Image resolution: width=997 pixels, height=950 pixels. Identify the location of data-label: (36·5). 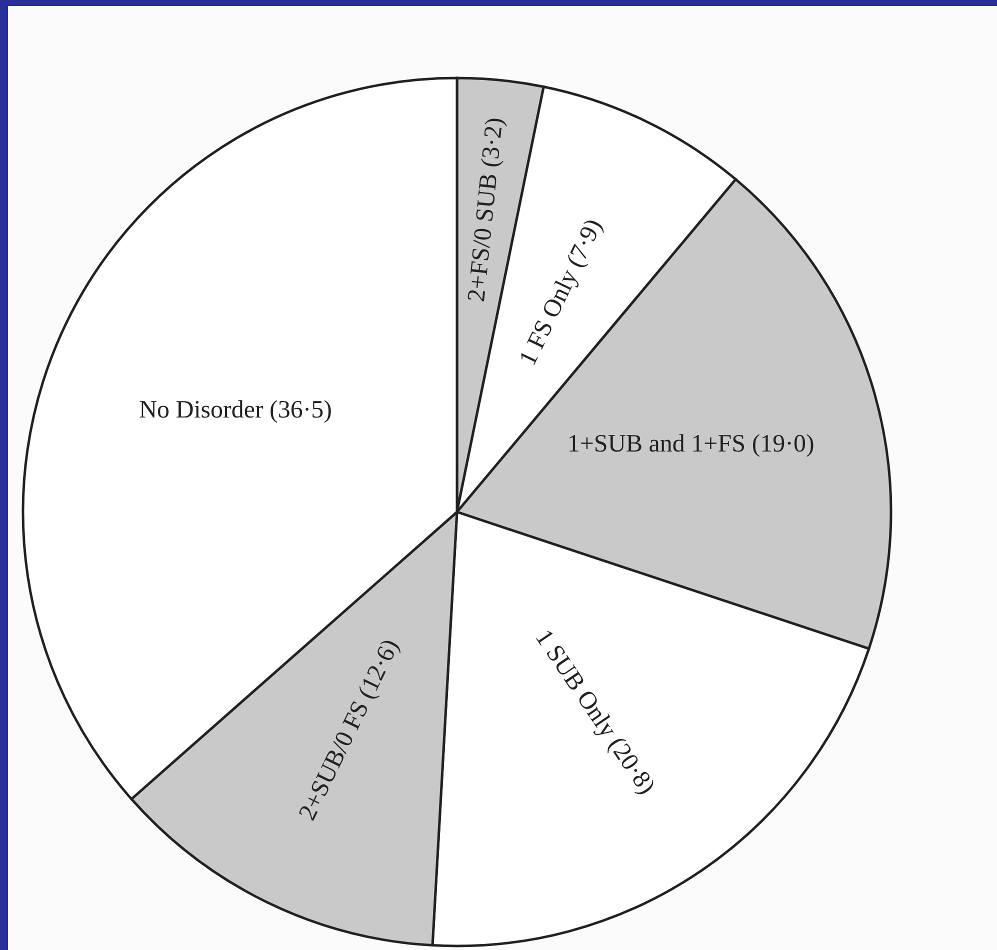
(301, 410).